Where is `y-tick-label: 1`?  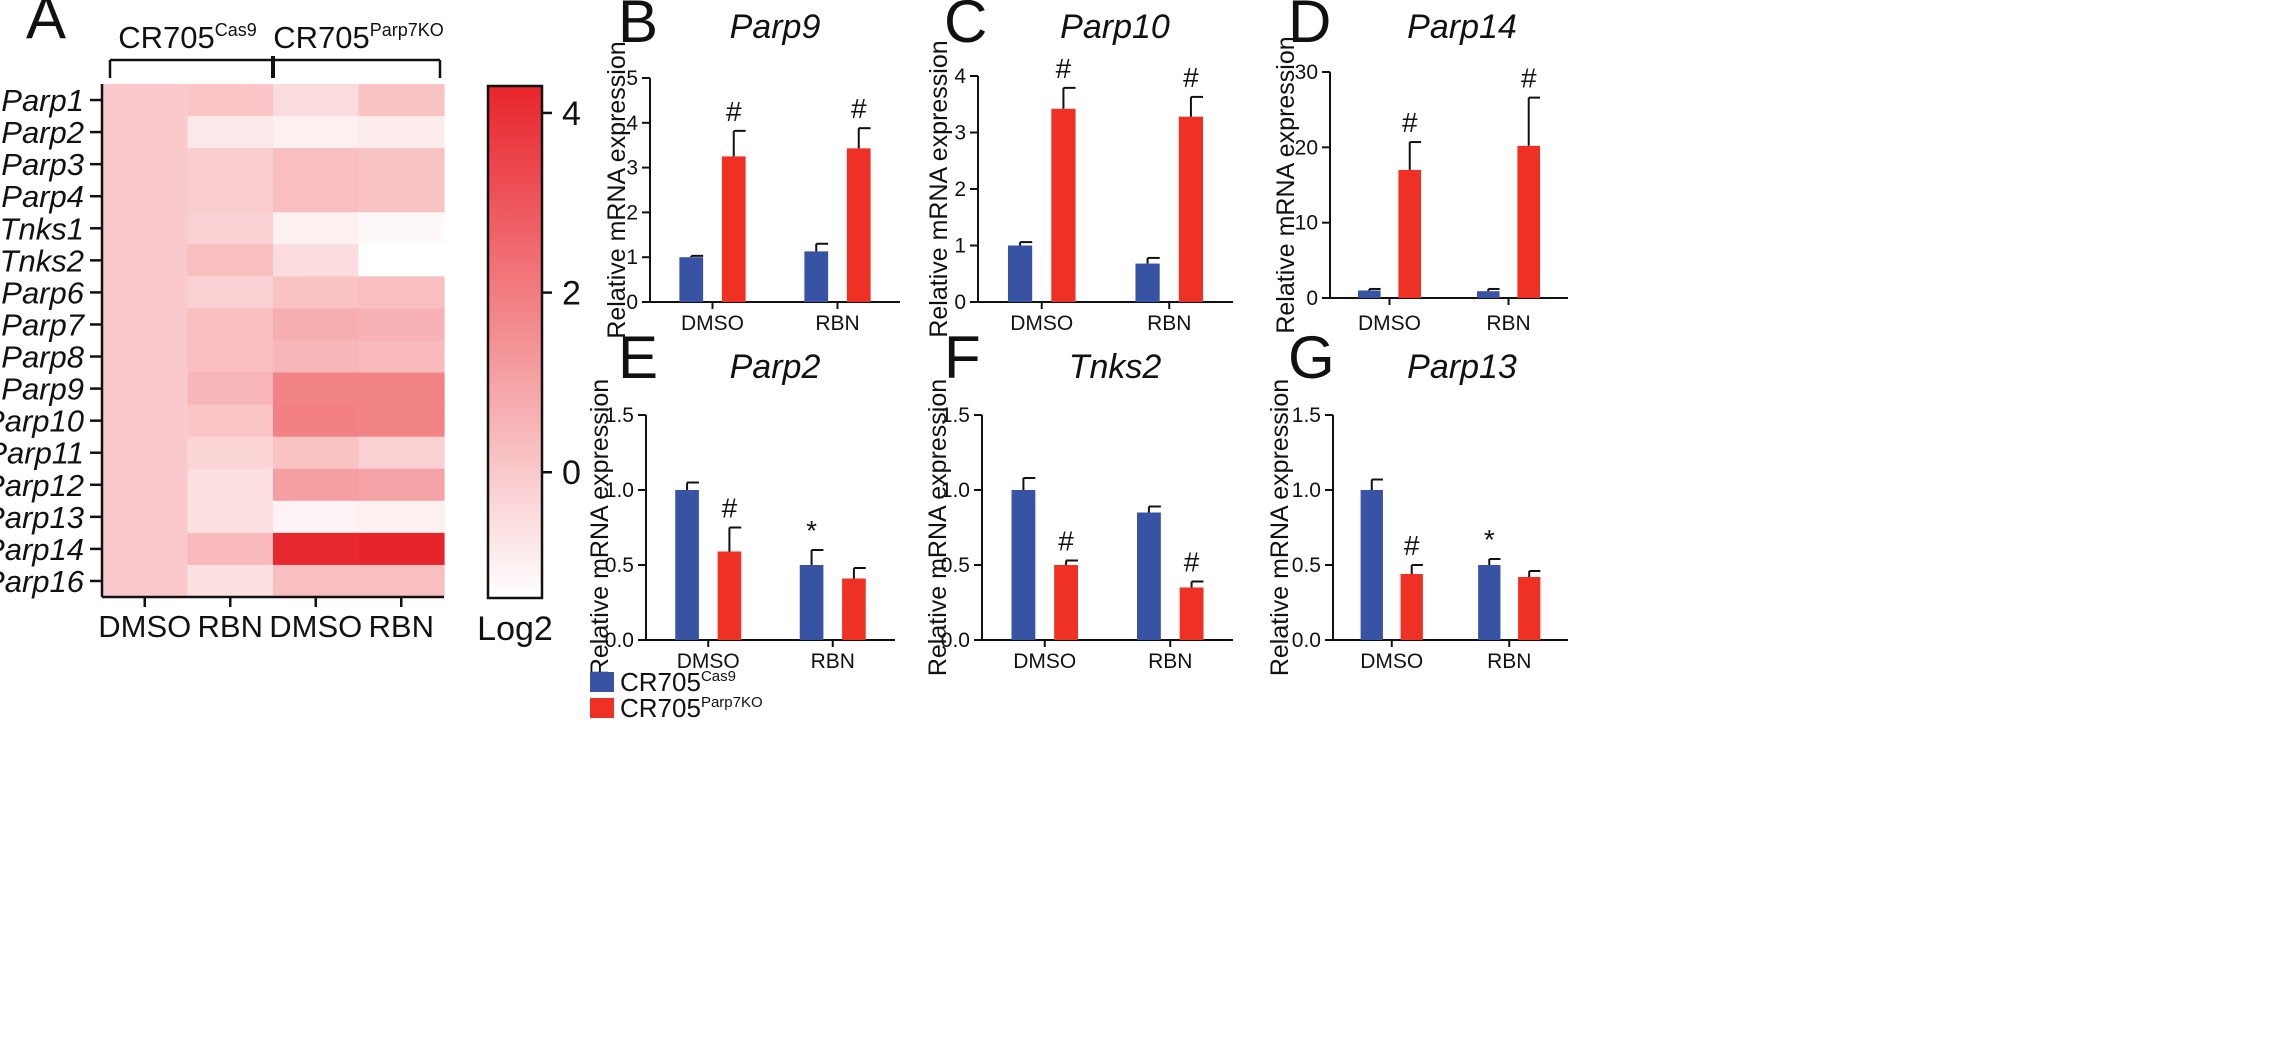 y-tick-label: 1 is located at coordinates (960, 246).